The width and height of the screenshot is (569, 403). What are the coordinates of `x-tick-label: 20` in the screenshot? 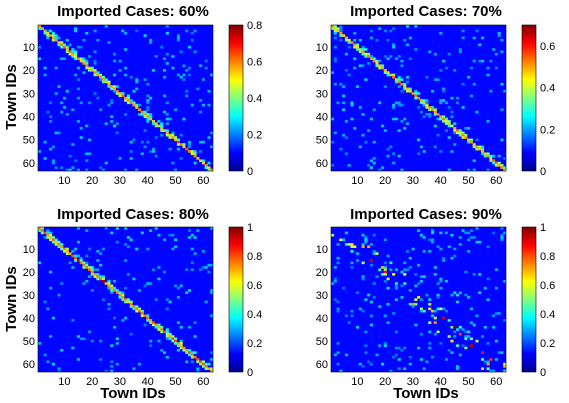 It's located at (385, 382).